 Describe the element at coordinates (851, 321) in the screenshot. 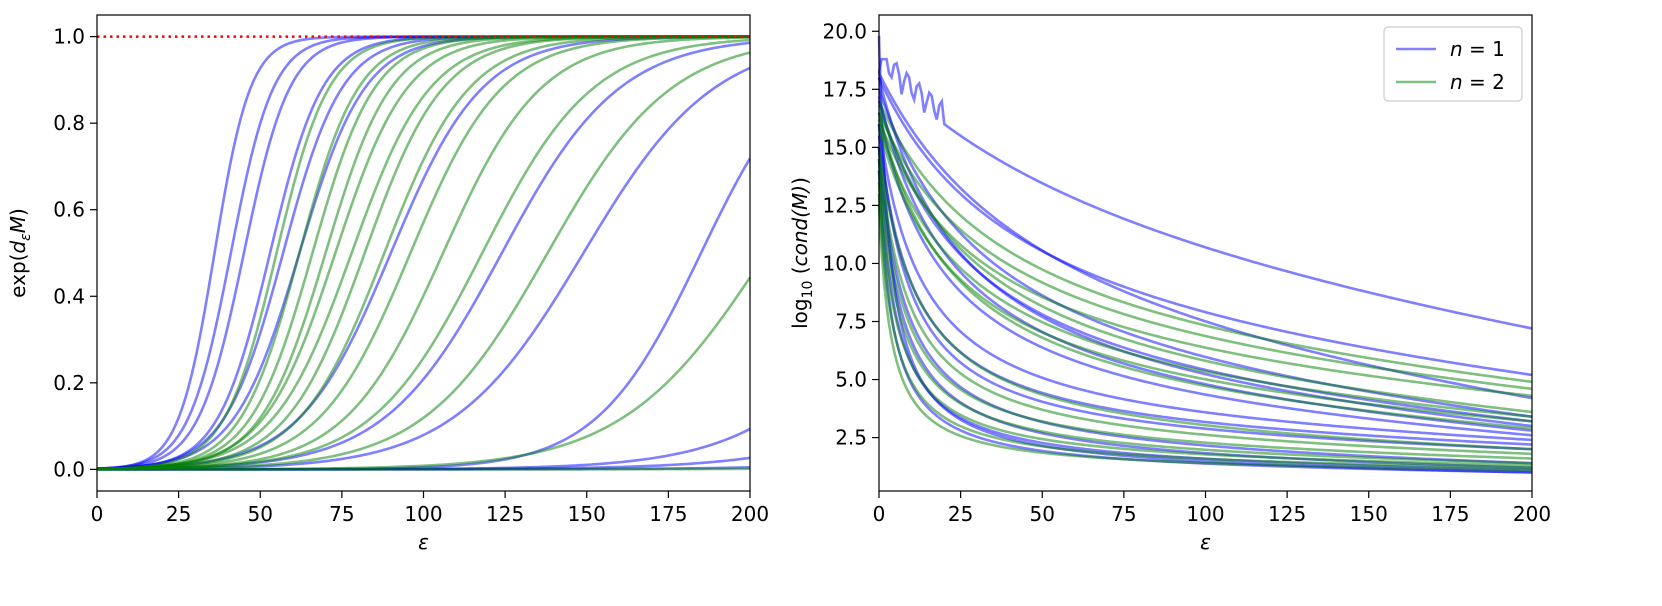

I see `y-tick-label: 7.5` at that location.